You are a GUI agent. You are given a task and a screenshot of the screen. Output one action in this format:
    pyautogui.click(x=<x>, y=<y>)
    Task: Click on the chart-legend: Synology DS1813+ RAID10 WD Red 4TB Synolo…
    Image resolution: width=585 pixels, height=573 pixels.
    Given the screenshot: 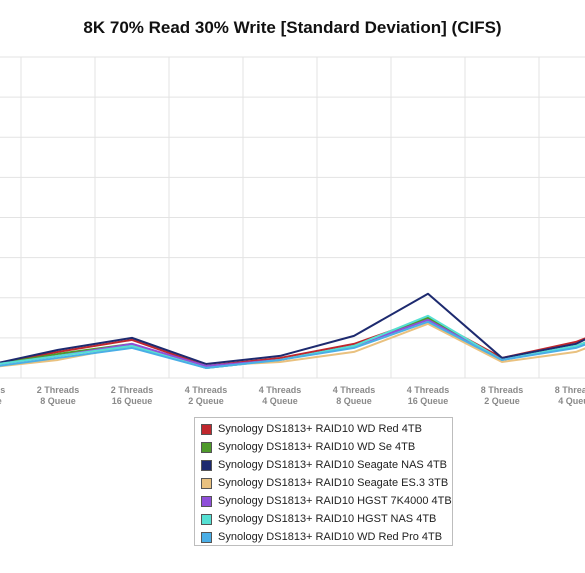 What is the action you would take?
    pyautogui.click(x=323, y=481)
    